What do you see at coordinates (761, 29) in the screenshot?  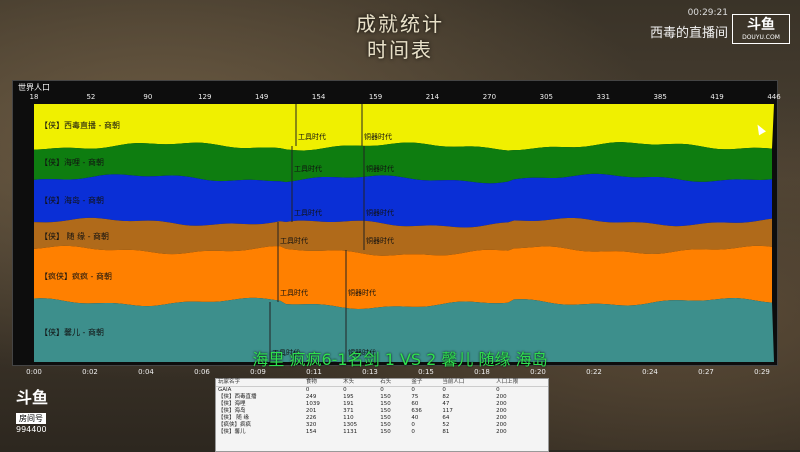 I see `douyu-logo: 斗鱼 DOUYU.COM` at bounding box center [761, 29].